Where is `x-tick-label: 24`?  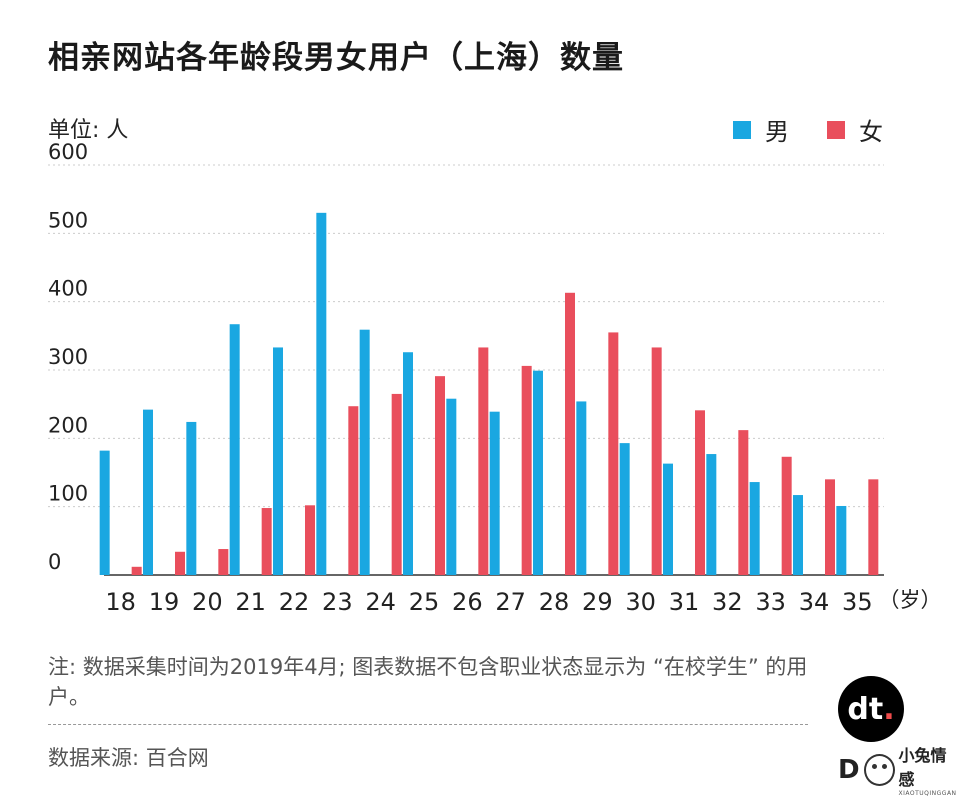 x-tick-label: 24 is located at coordinates (380, 602).